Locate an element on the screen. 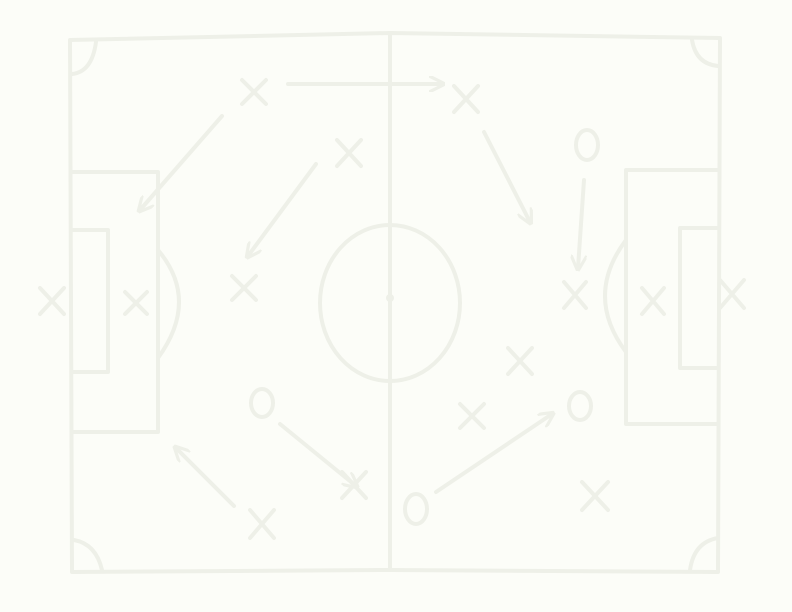 The image size is (792, 612). center-circle is located at coordinates (390, 303).